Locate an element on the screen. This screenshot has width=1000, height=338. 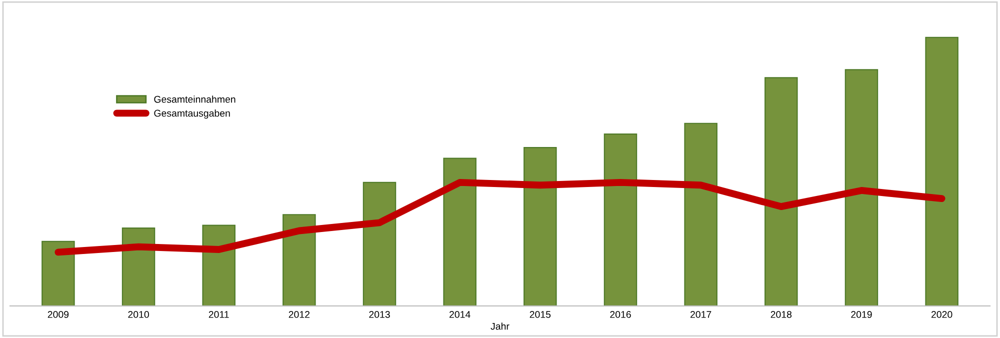
x-tick-label: 2011 is located at coordinates (218, 314).